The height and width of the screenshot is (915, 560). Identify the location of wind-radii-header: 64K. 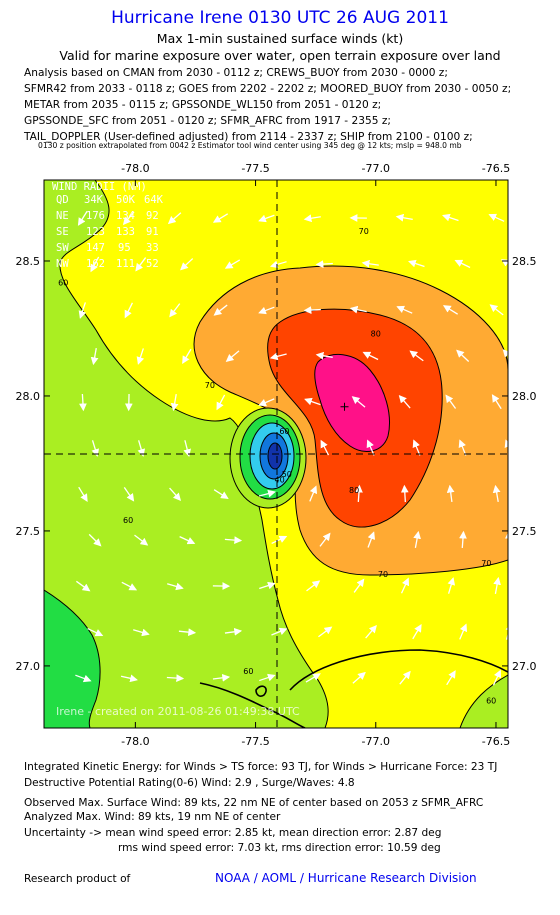
(154, 200).